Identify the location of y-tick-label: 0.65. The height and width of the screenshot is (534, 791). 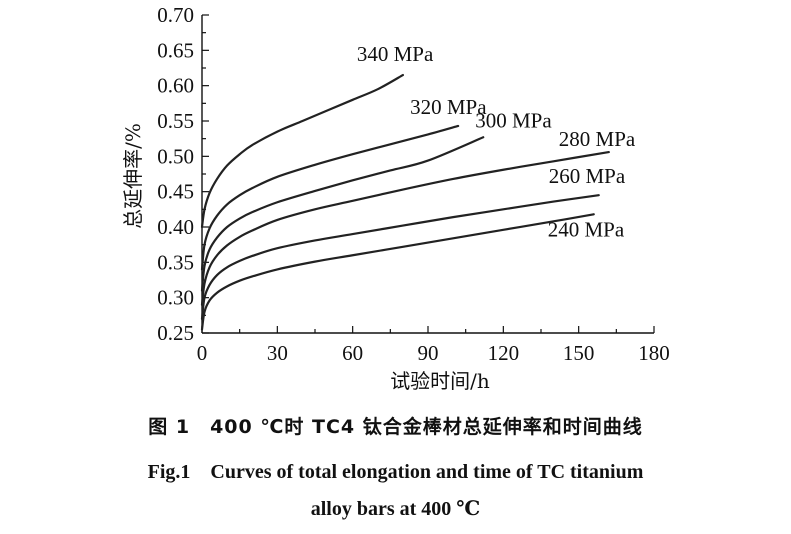
(175, 50).